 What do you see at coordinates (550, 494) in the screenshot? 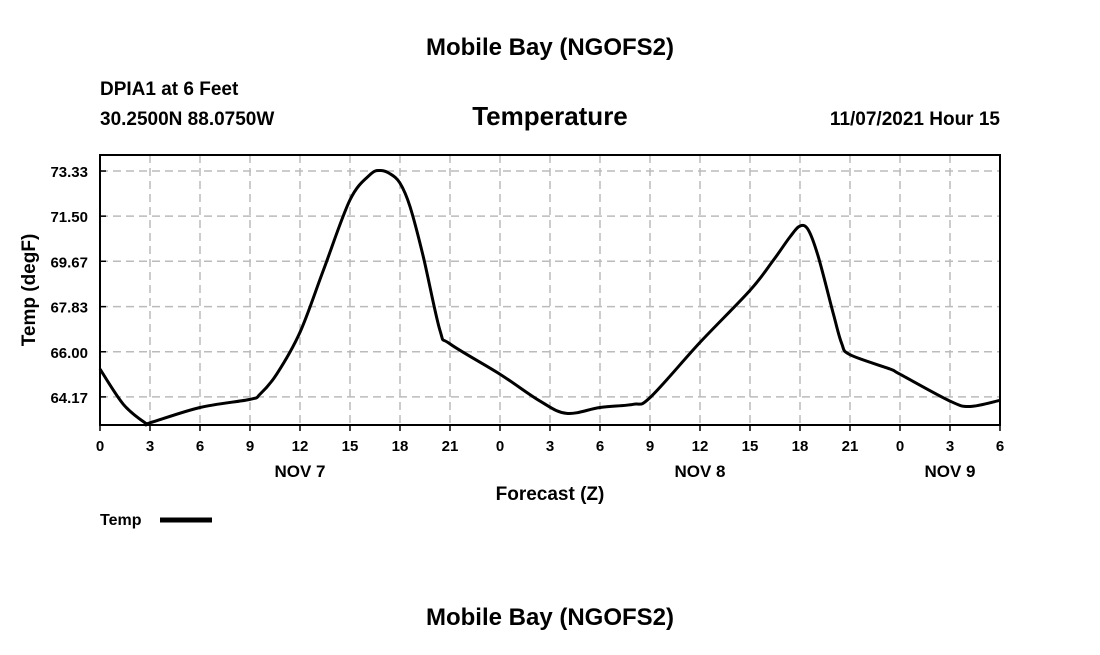
I see `x-axis-label: Forecast (Z)` at bounding box center [550, 494].